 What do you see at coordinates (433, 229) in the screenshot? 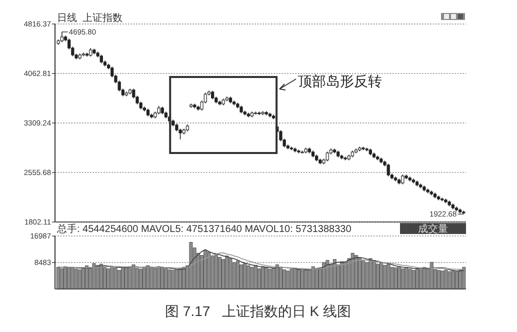
I see `text: 成交量` at bounding box center [433, 229].